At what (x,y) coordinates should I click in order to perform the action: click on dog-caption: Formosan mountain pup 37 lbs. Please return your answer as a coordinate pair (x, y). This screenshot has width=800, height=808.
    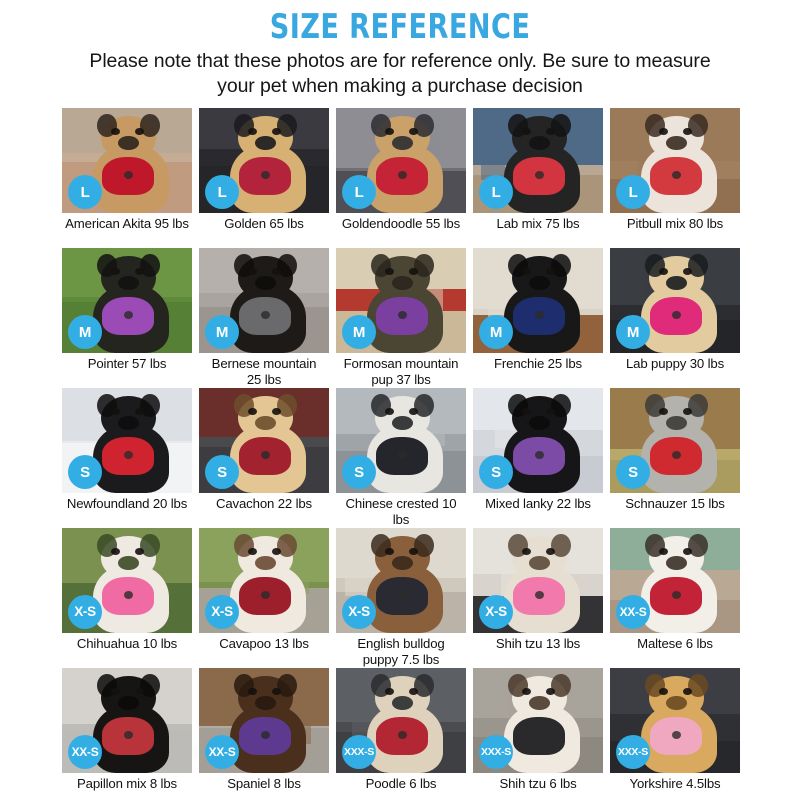
    Looking at the image, I should click on (401, 371).